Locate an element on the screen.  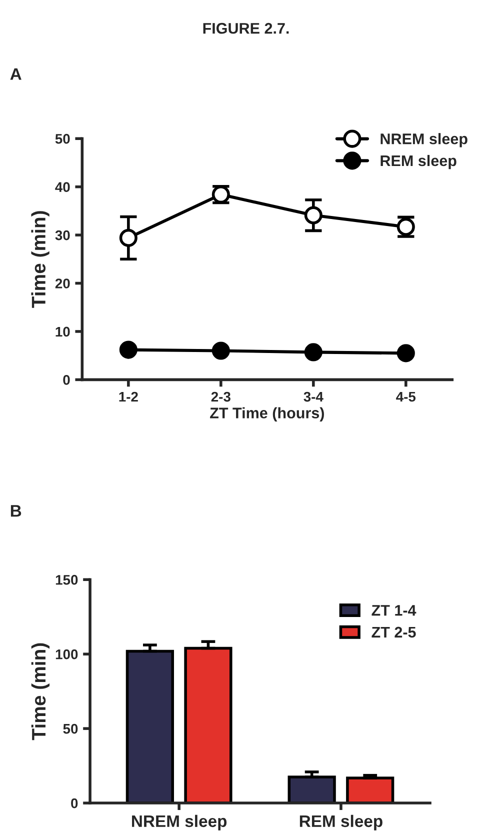
x-tick-label: 4-5 is located at coordinates (406, 397).